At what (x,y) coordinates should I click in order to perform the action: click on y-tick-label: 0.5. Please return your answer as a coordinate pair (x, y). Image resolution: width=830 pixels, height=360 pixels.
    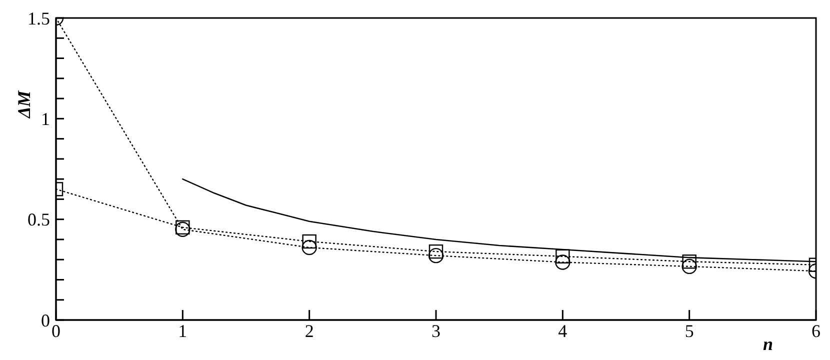
    Looking at the image, I should click on (39, 220).